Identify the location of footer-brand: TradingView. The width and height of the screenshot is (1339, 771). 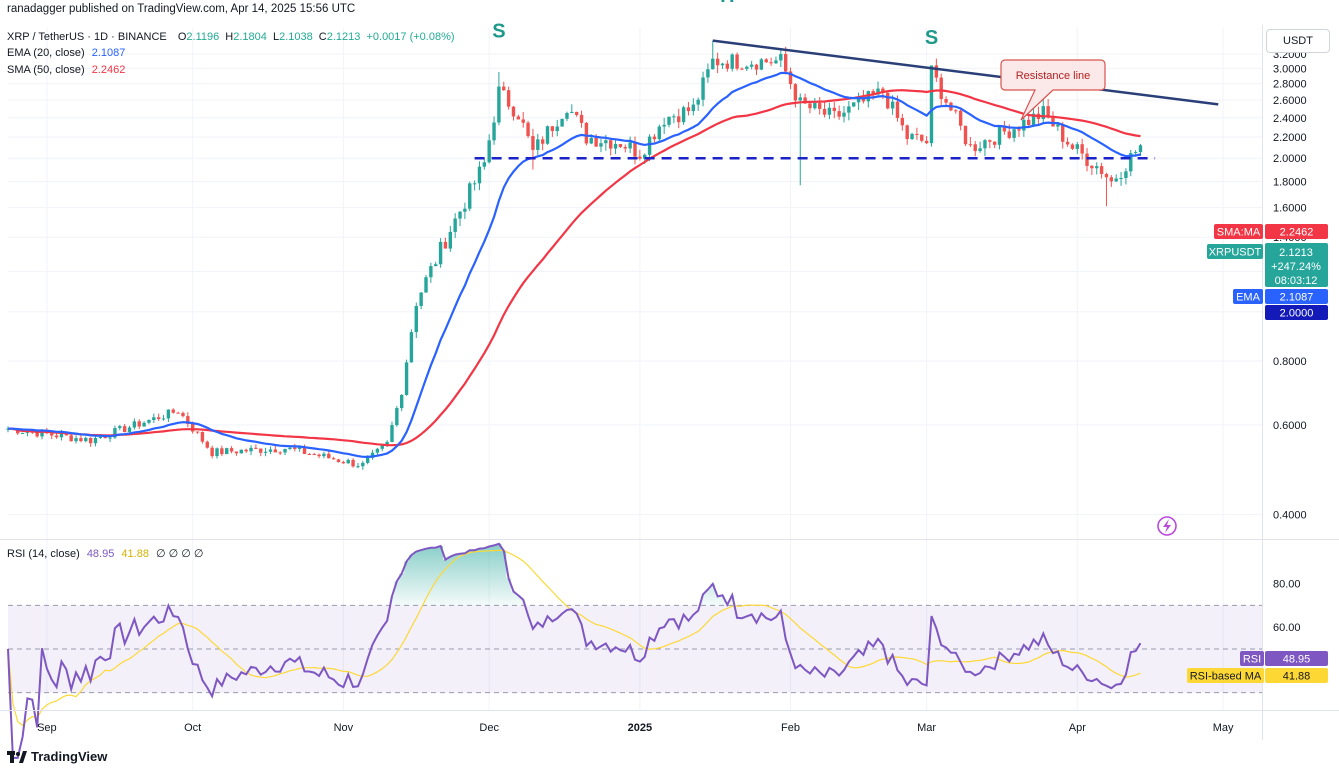
(57, 756).